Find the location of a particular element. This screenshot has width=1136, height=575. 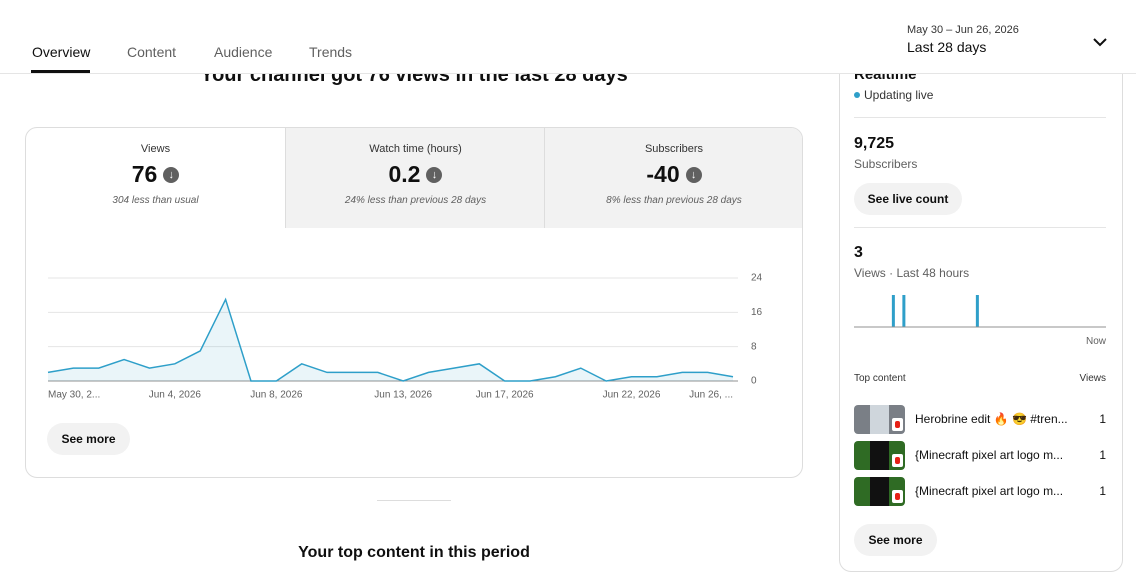

y-tick-label: 16 is located at coordinates (757, 312).